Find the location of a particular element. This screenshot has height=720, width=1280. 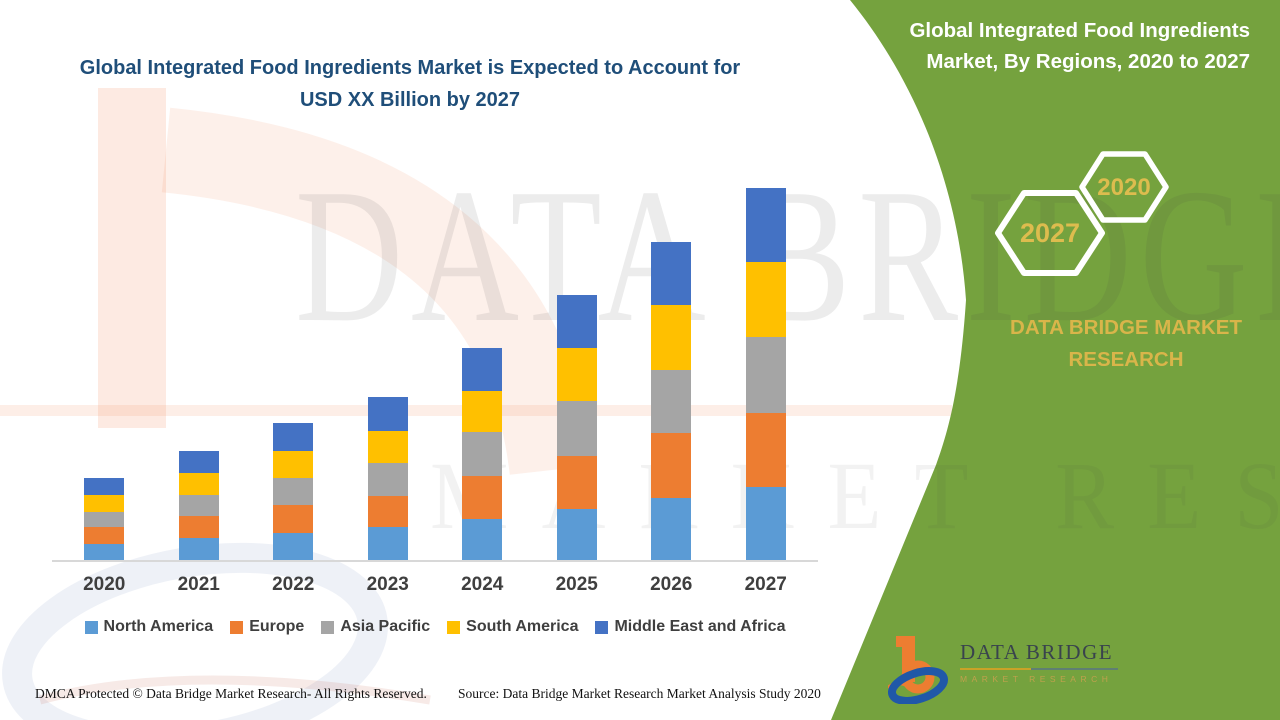

x-axis-label-2022: 2022 is located at coordinates (293, 584).